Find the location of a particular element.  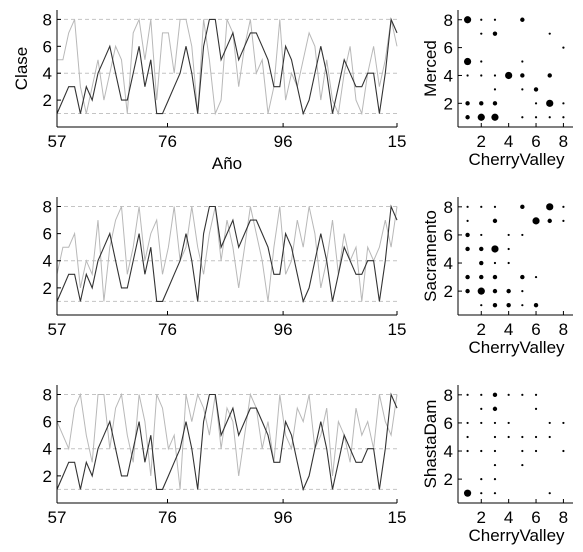

y-axis-label: ShastaDam is located at coordinates (430, 444).